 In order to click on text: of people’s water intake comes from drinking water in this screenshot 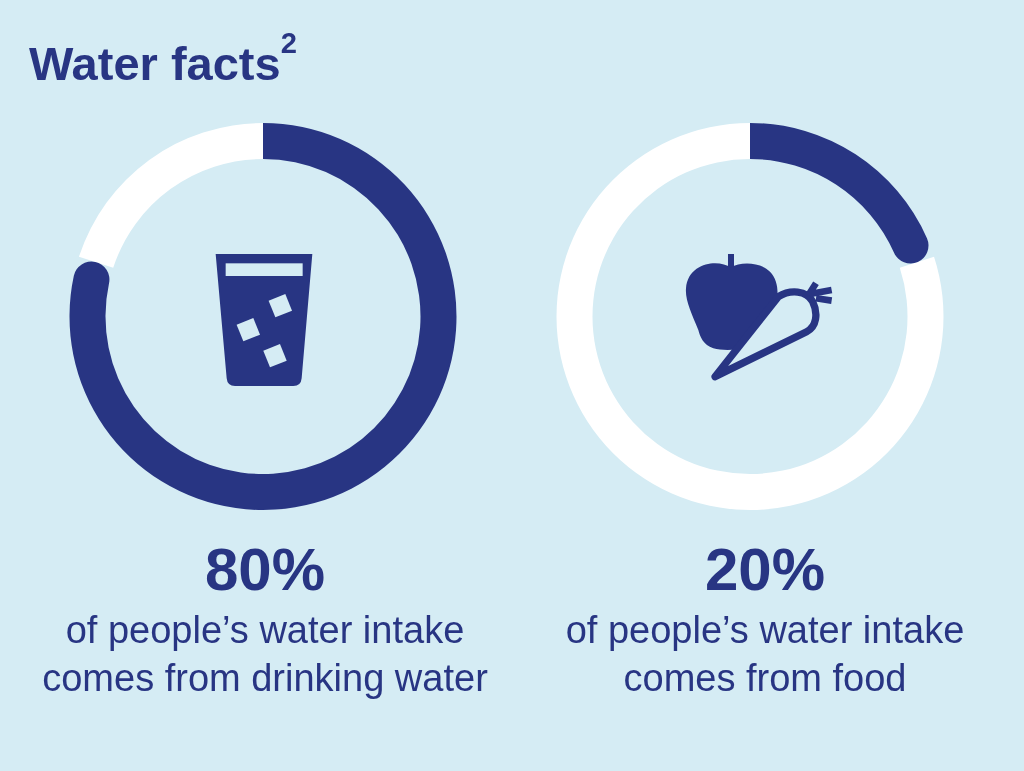, I will do `click(265, 654)`.